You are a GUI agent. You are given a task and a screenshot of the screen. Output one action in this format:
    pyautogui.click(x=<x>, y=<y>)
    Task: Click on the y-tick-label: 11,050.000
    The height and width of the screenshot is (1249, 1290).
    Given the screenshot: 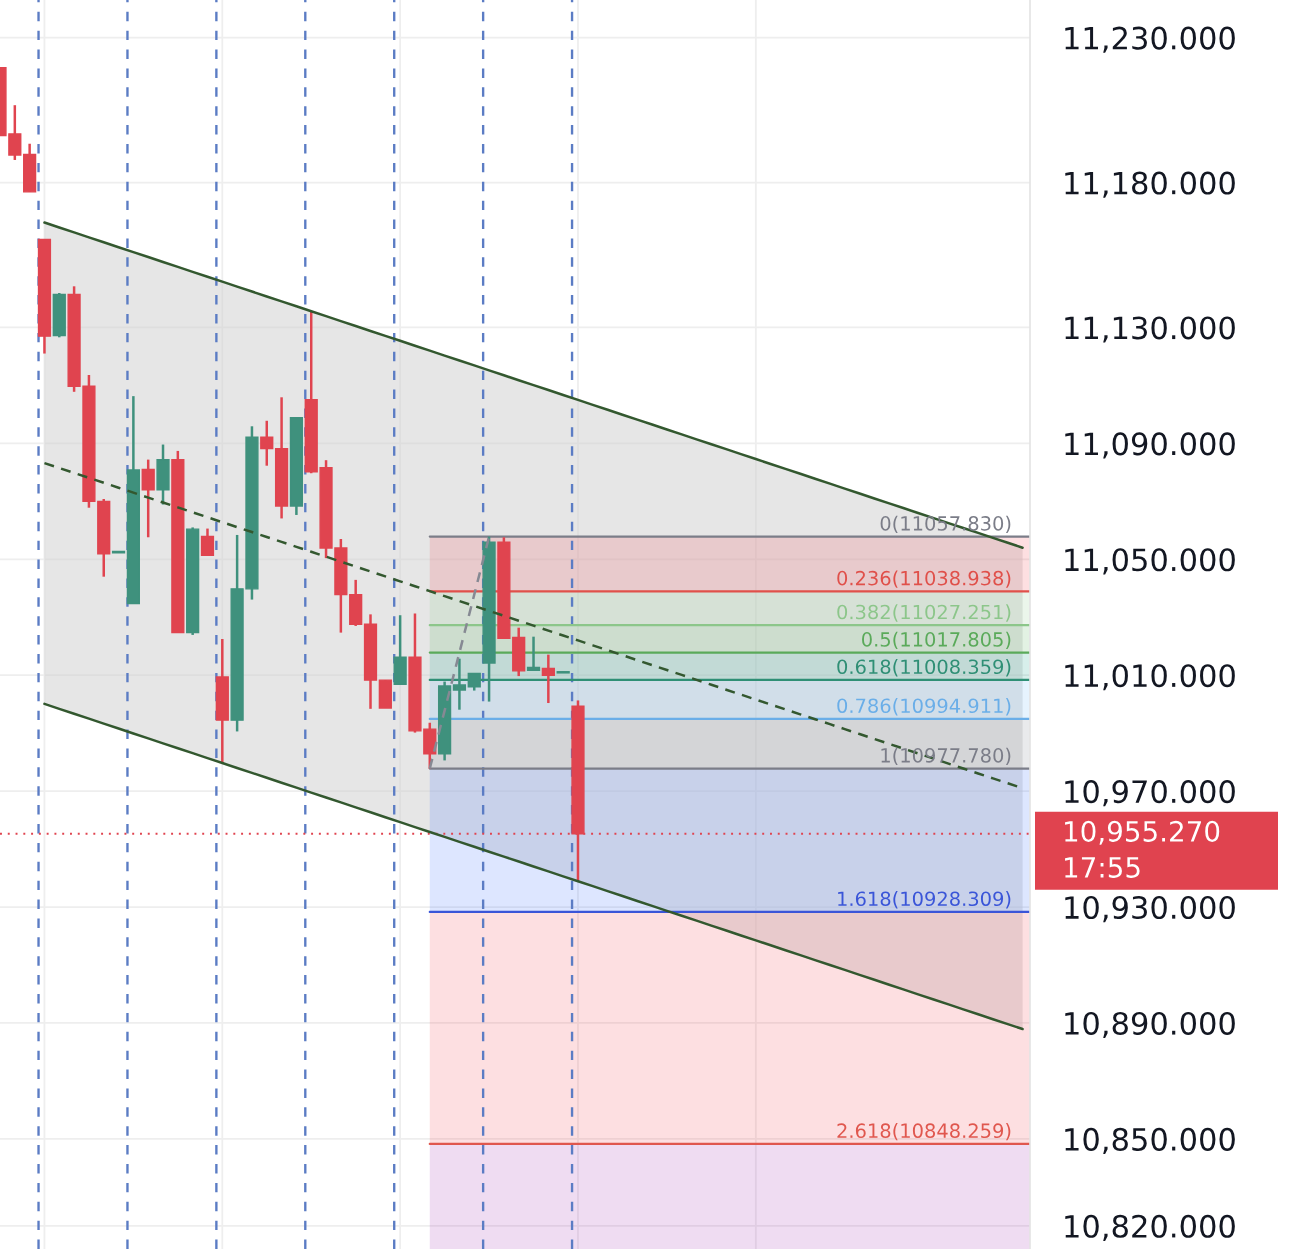 What is the action you would take?
    pyautogui.click(x=1150, y=561)
    